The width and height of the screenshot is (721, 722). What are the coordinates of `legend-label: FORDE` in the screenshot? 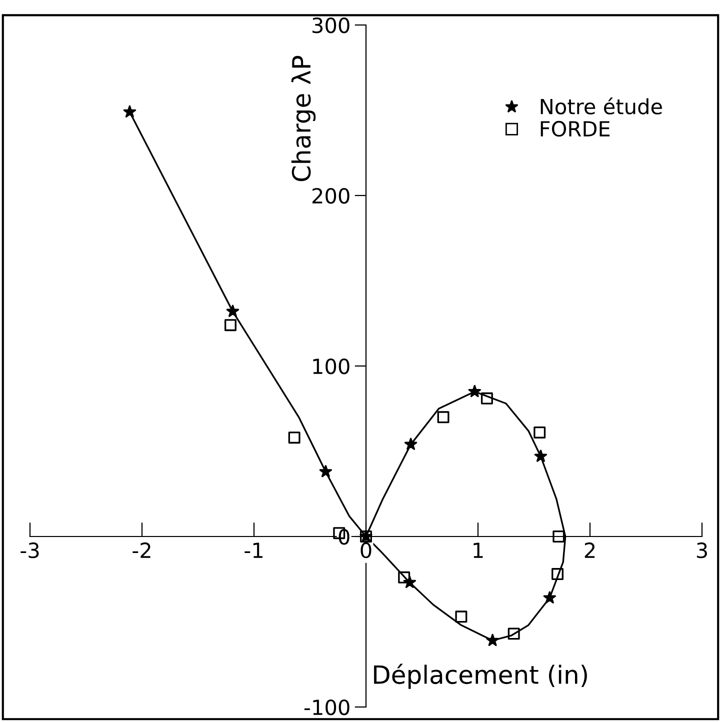 It's located at (575, 128).